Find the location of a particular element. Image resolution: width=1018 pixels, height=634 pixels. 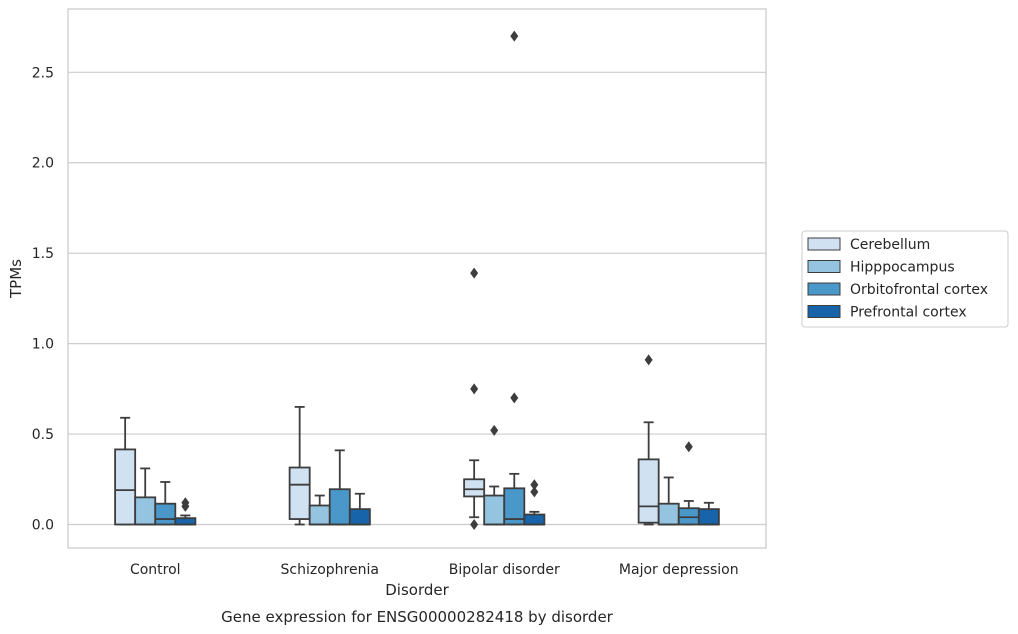

x-tick-label: Control is located at coordinates (155, 570).